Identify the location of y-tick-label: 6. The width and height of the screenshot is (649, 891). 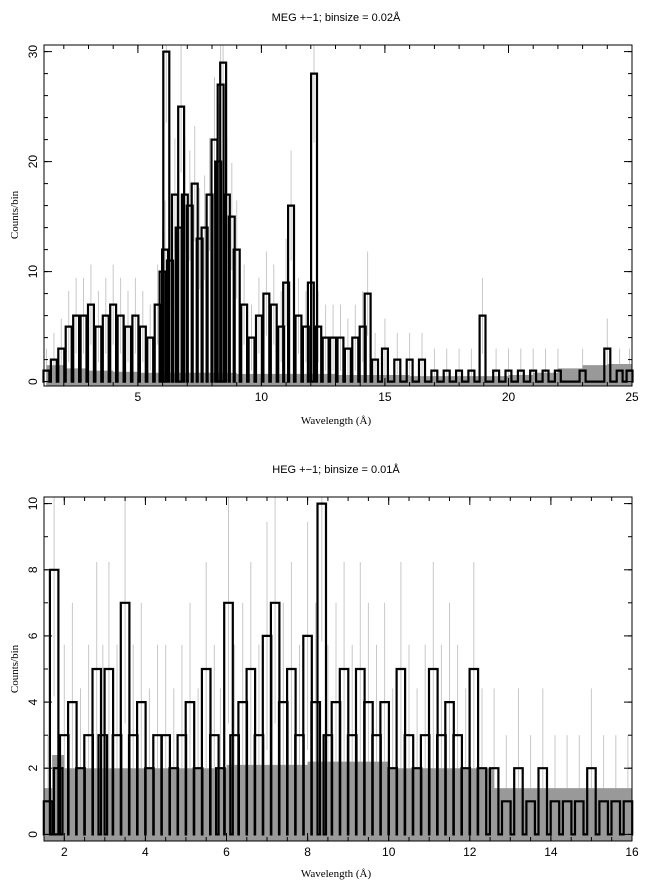
(33, 635).